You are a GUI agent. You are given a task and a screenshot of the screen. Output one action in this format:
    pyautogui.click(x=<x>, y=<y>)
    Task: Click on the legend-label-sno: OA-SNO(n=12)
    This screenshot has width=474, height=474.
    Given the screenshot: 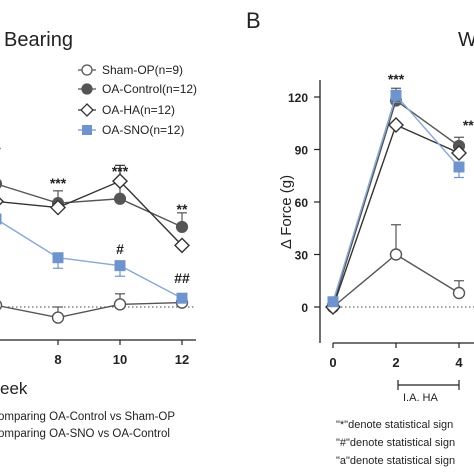 What is the action you would take?
    pyautogui.click(x=143, y=130)
    